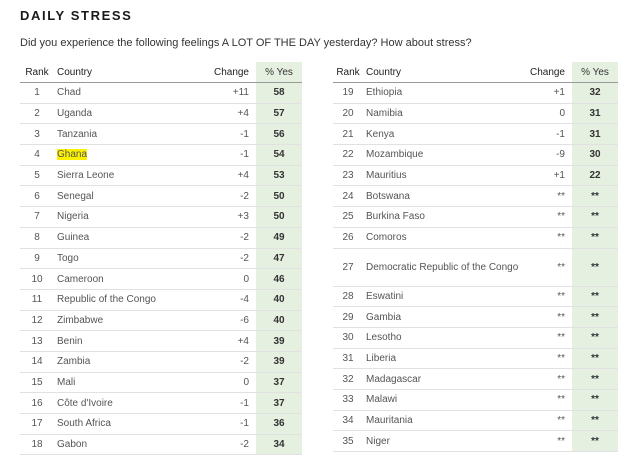 The height and width of the screenshot is (458, 640). I want to click on country-cell: Democratic Republic of the Congo, so click(441, 267).